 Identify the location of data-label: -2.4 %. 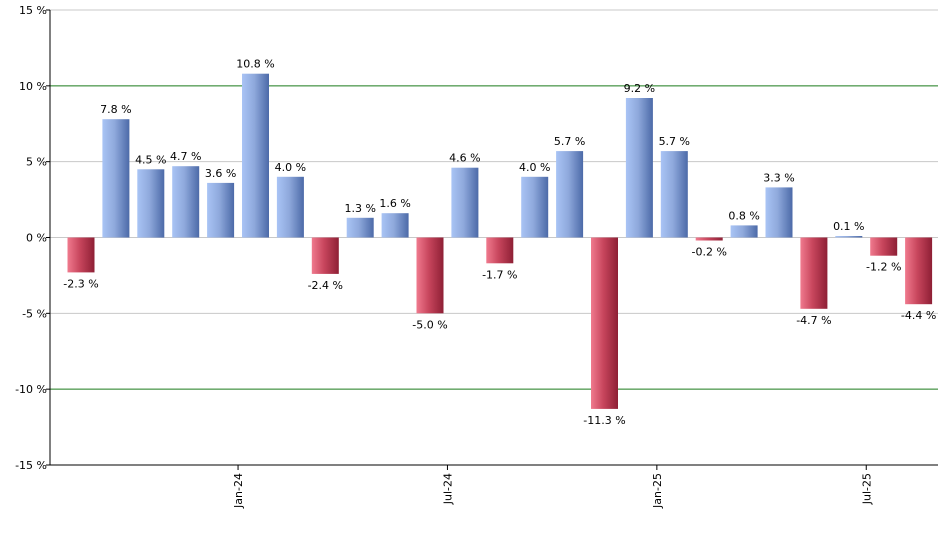
(325, 285).